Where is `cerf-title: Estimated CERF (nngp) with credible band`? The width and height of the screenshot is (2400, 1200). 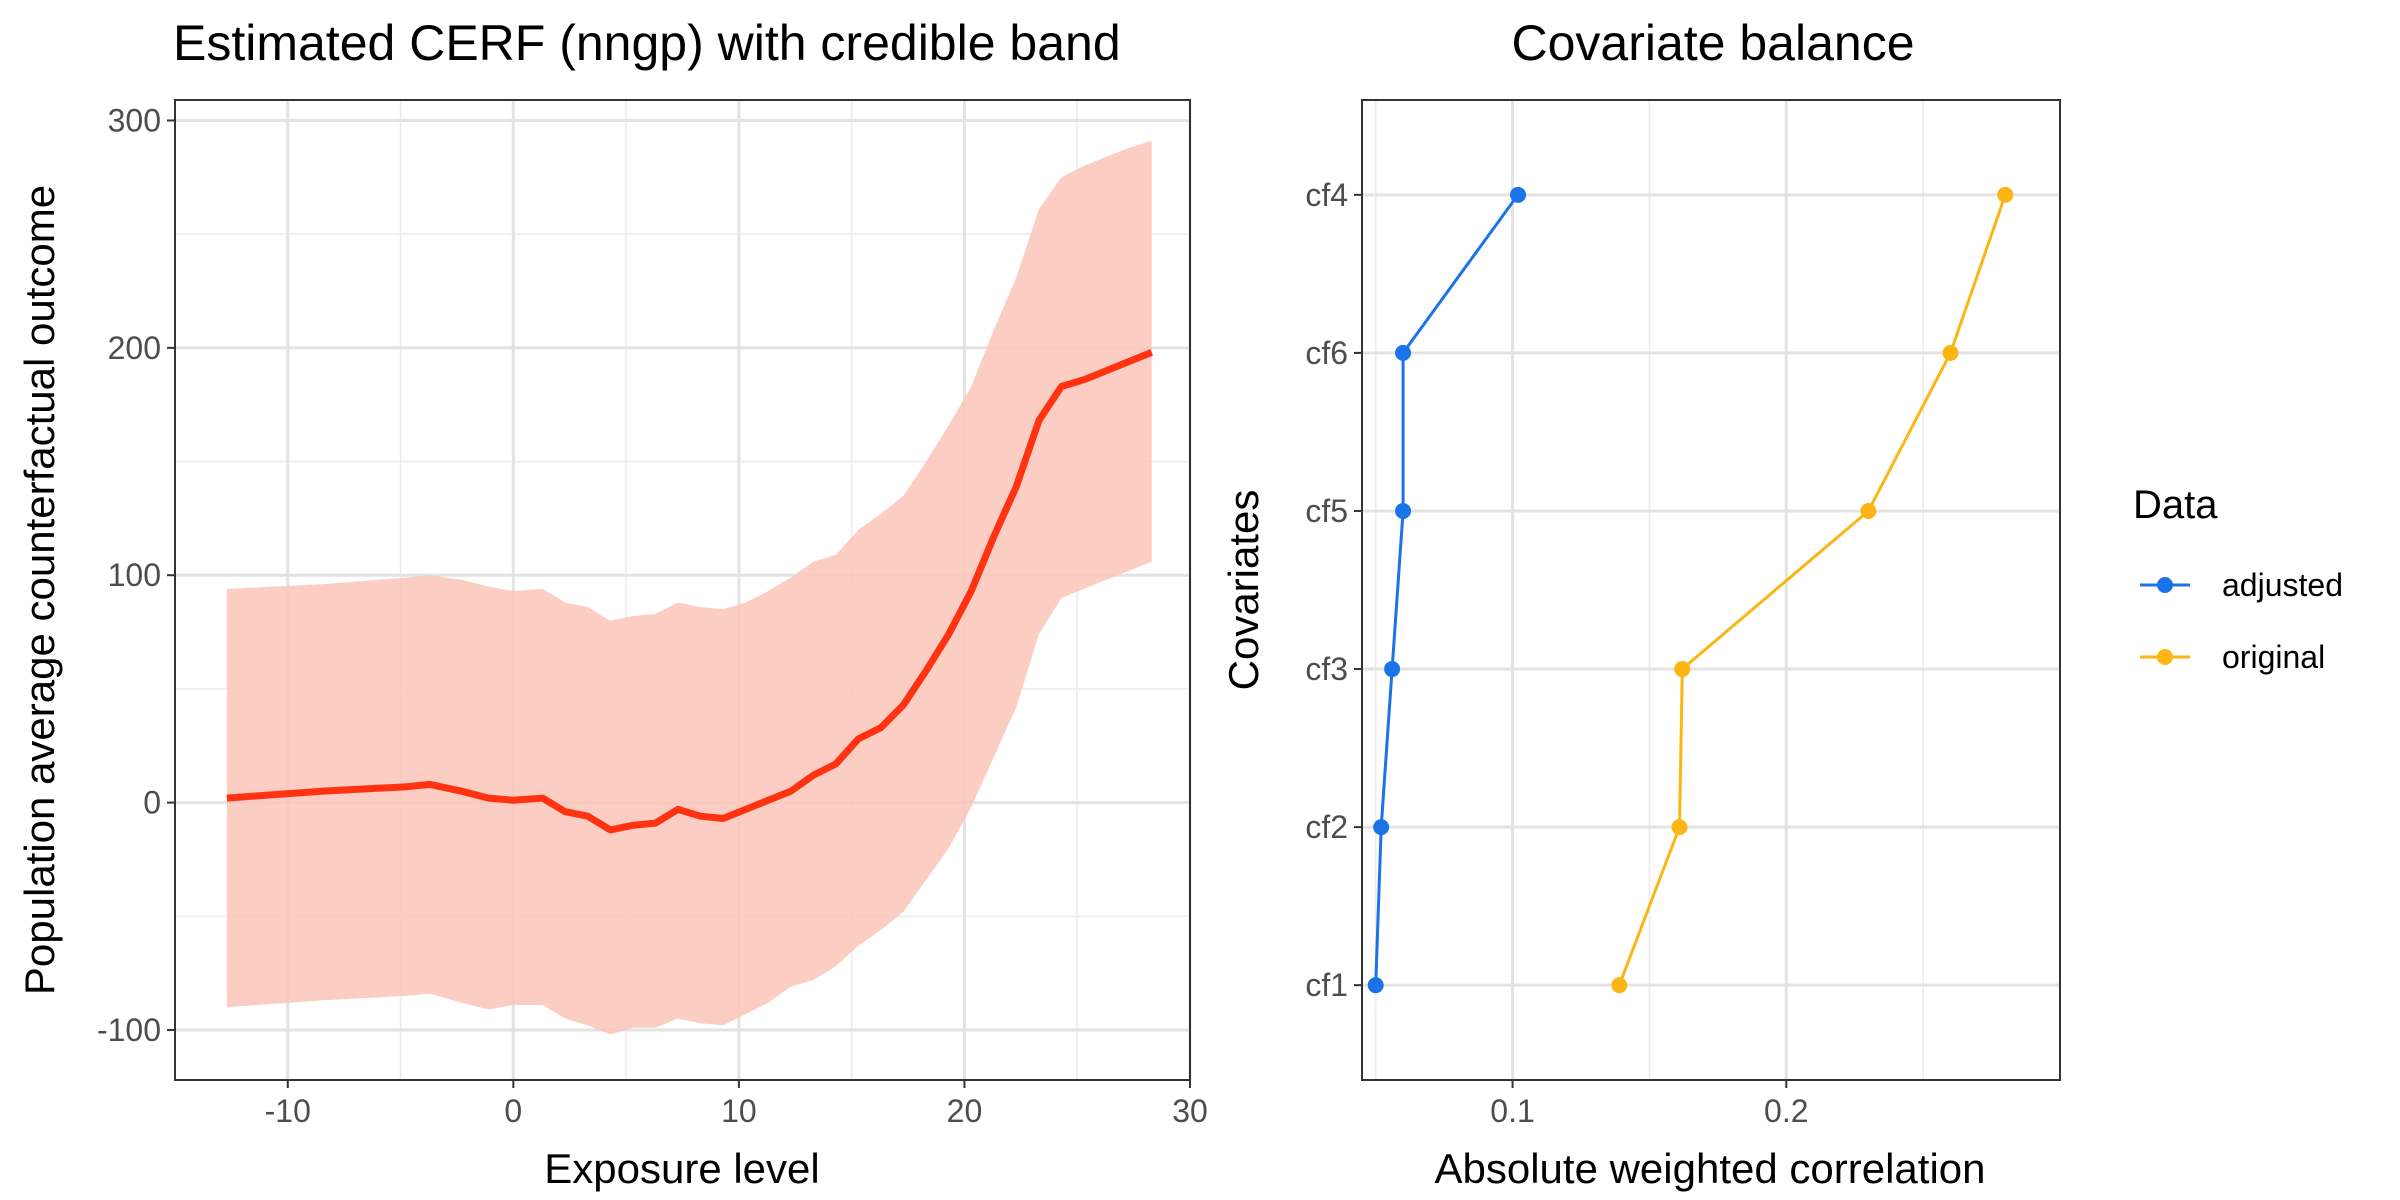
cerf-title: Estimated CERF (nngp) with credible band is located at coordinates (647, 43).